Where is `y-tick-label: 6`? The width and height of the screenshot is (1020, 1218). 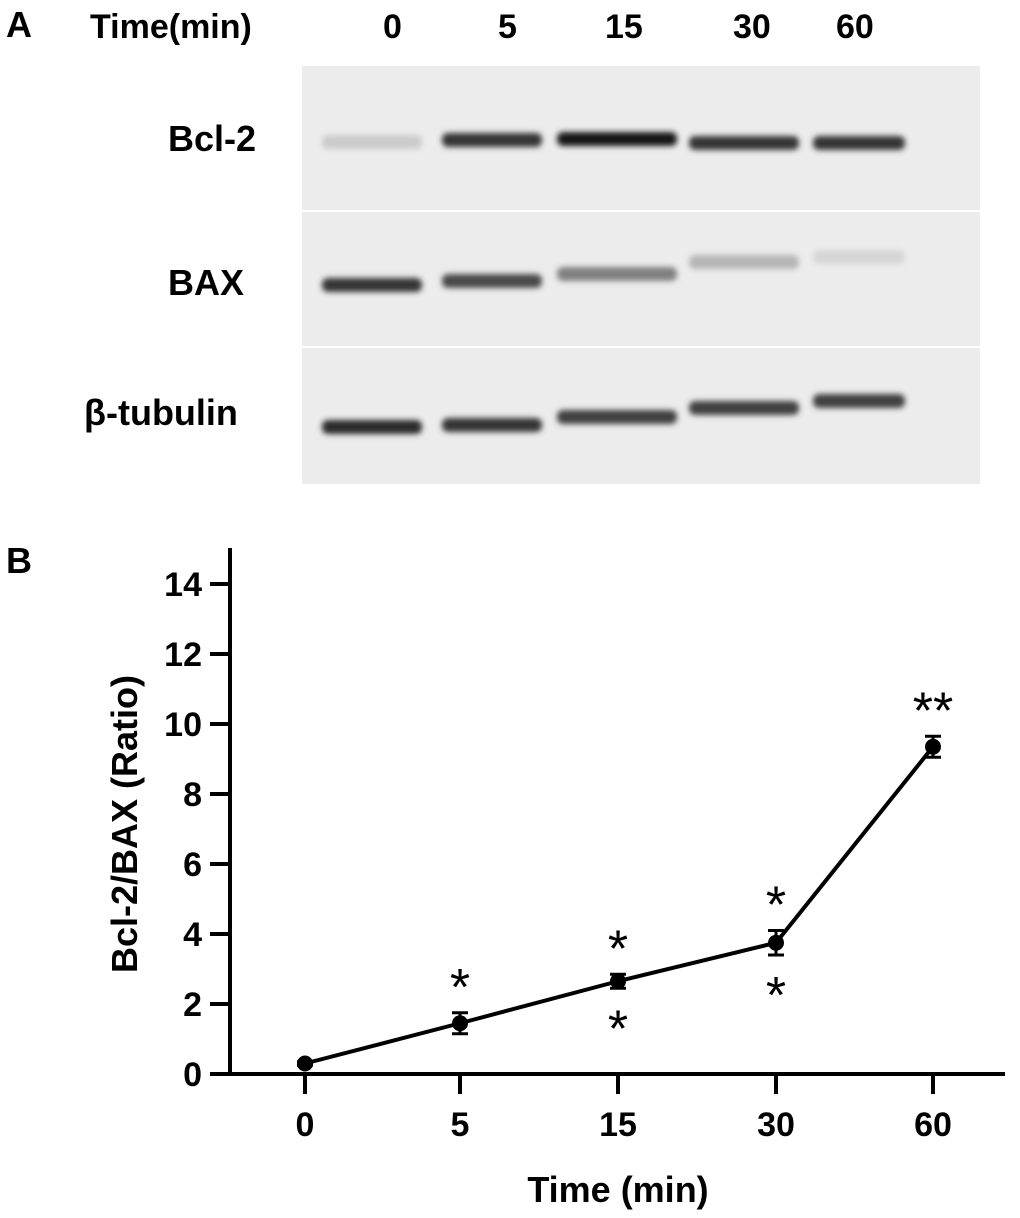 y-tick-label: 6 is located at coordinates (192, 865).